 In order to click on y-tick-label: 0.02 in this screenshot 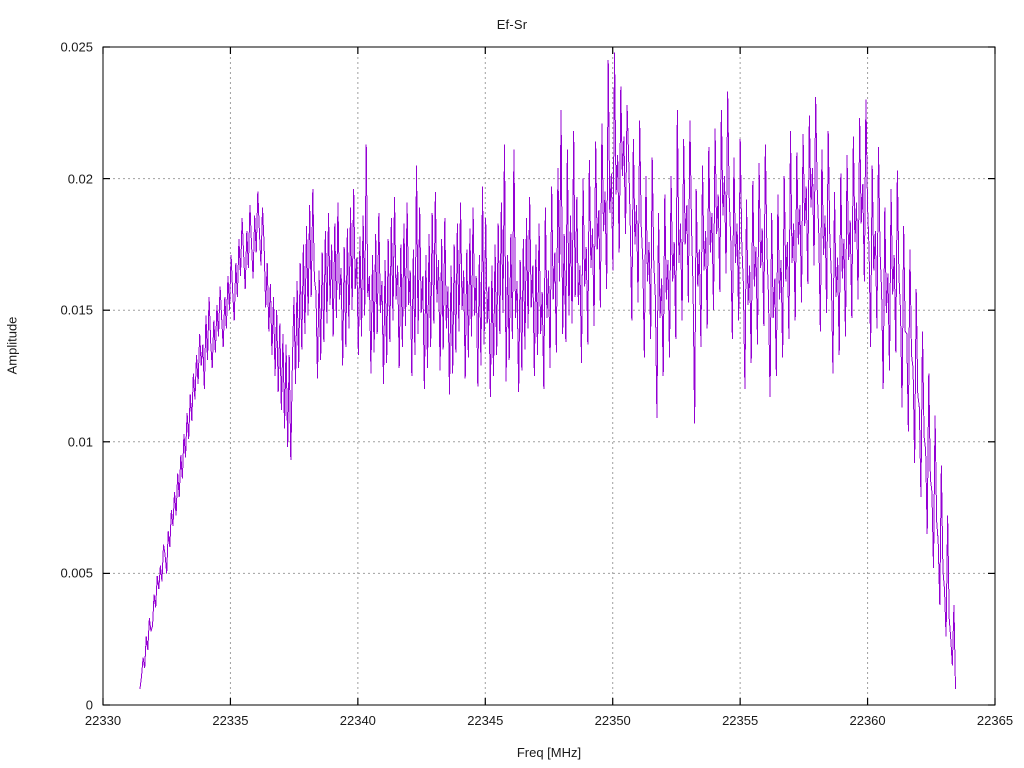, I will do `click(80, 179)`.